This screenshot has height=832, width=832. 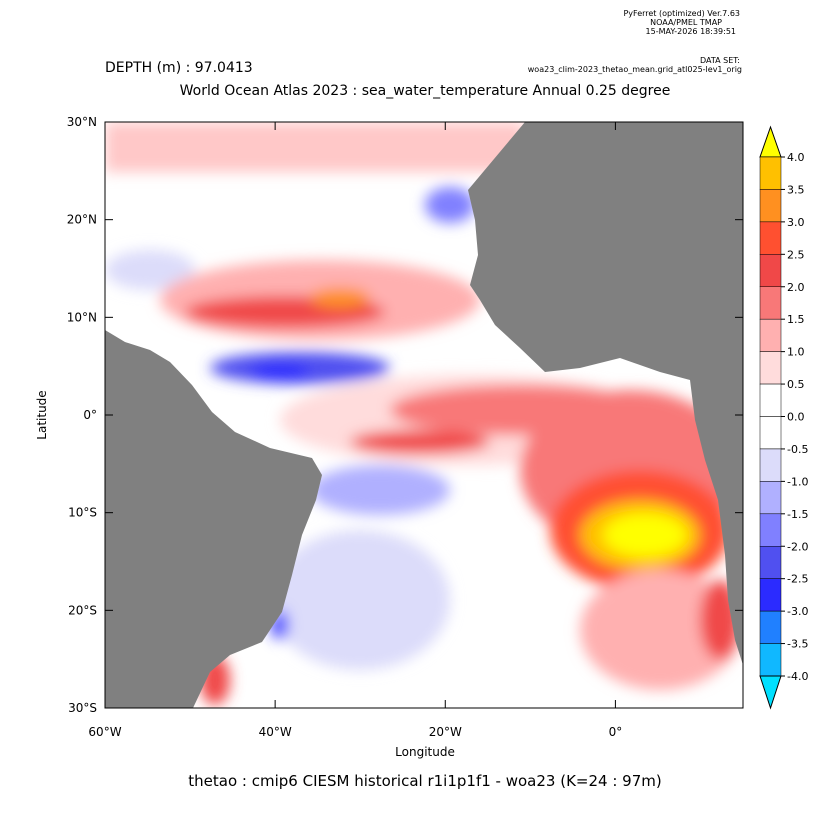 I want to click on colorbar-label: -1.5, so click(x=797, y=514).